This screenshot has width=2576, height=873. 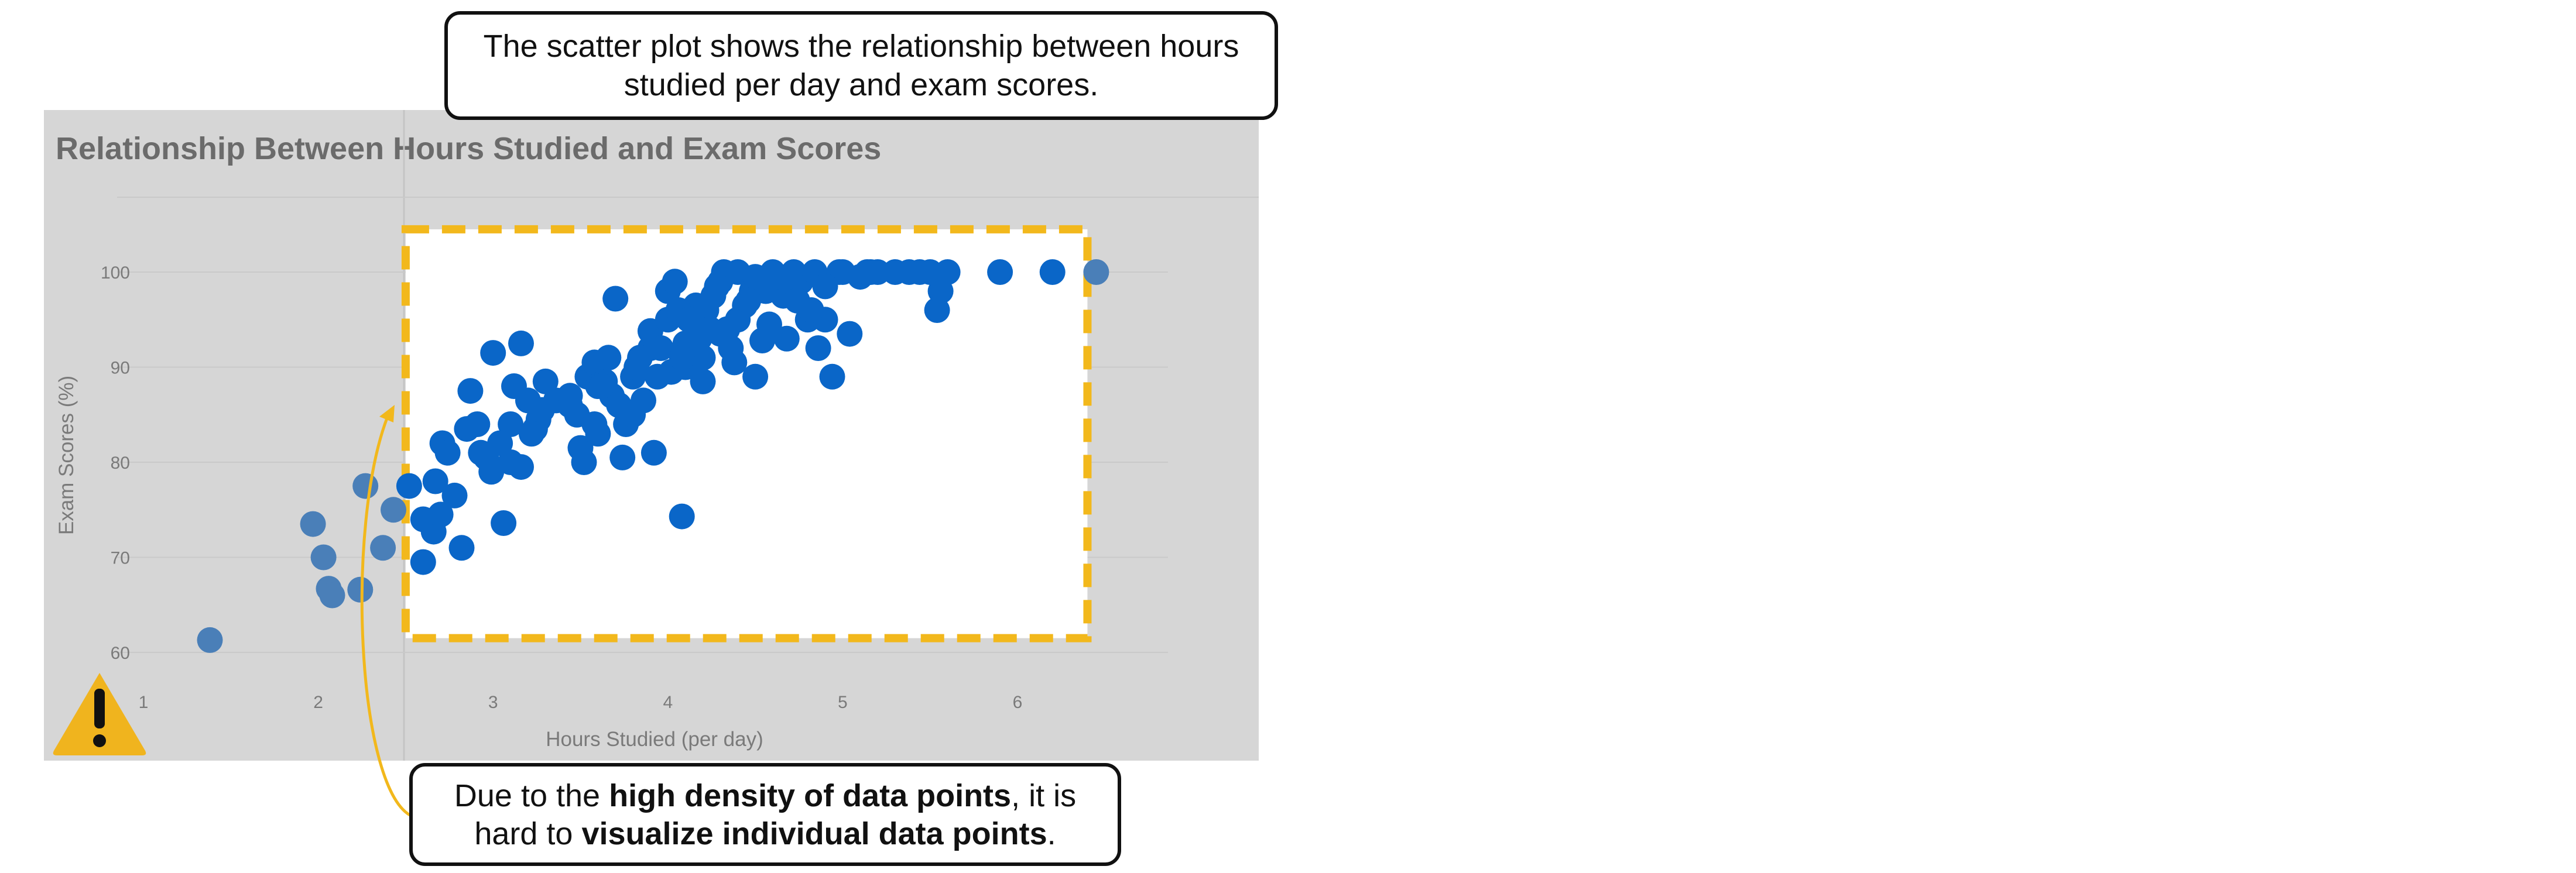 What do you see at coordinates (120, 558) in the screenshot?
I see `y-tick-label: 70` at bounding box center [120, 558].